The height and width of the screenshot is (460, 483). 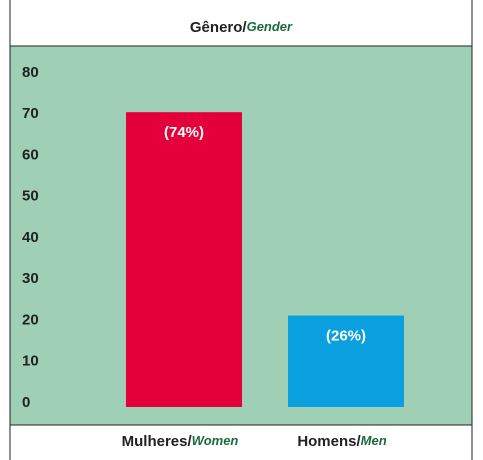 I want to click on y-tick-label: 20, so click(x=30, y=319).